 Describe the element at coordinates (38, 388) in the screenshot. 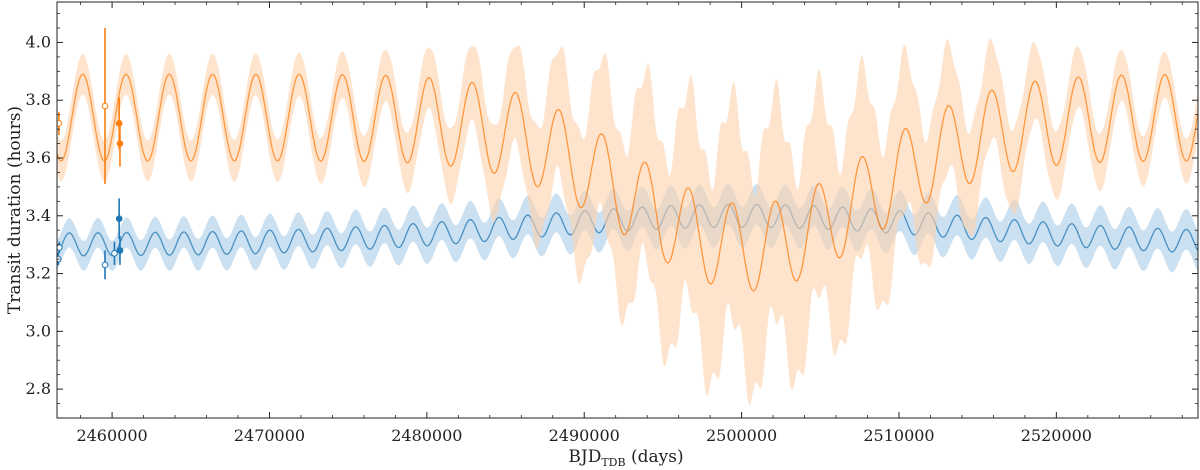

I see `y-tick-label: 2.8` at that location.